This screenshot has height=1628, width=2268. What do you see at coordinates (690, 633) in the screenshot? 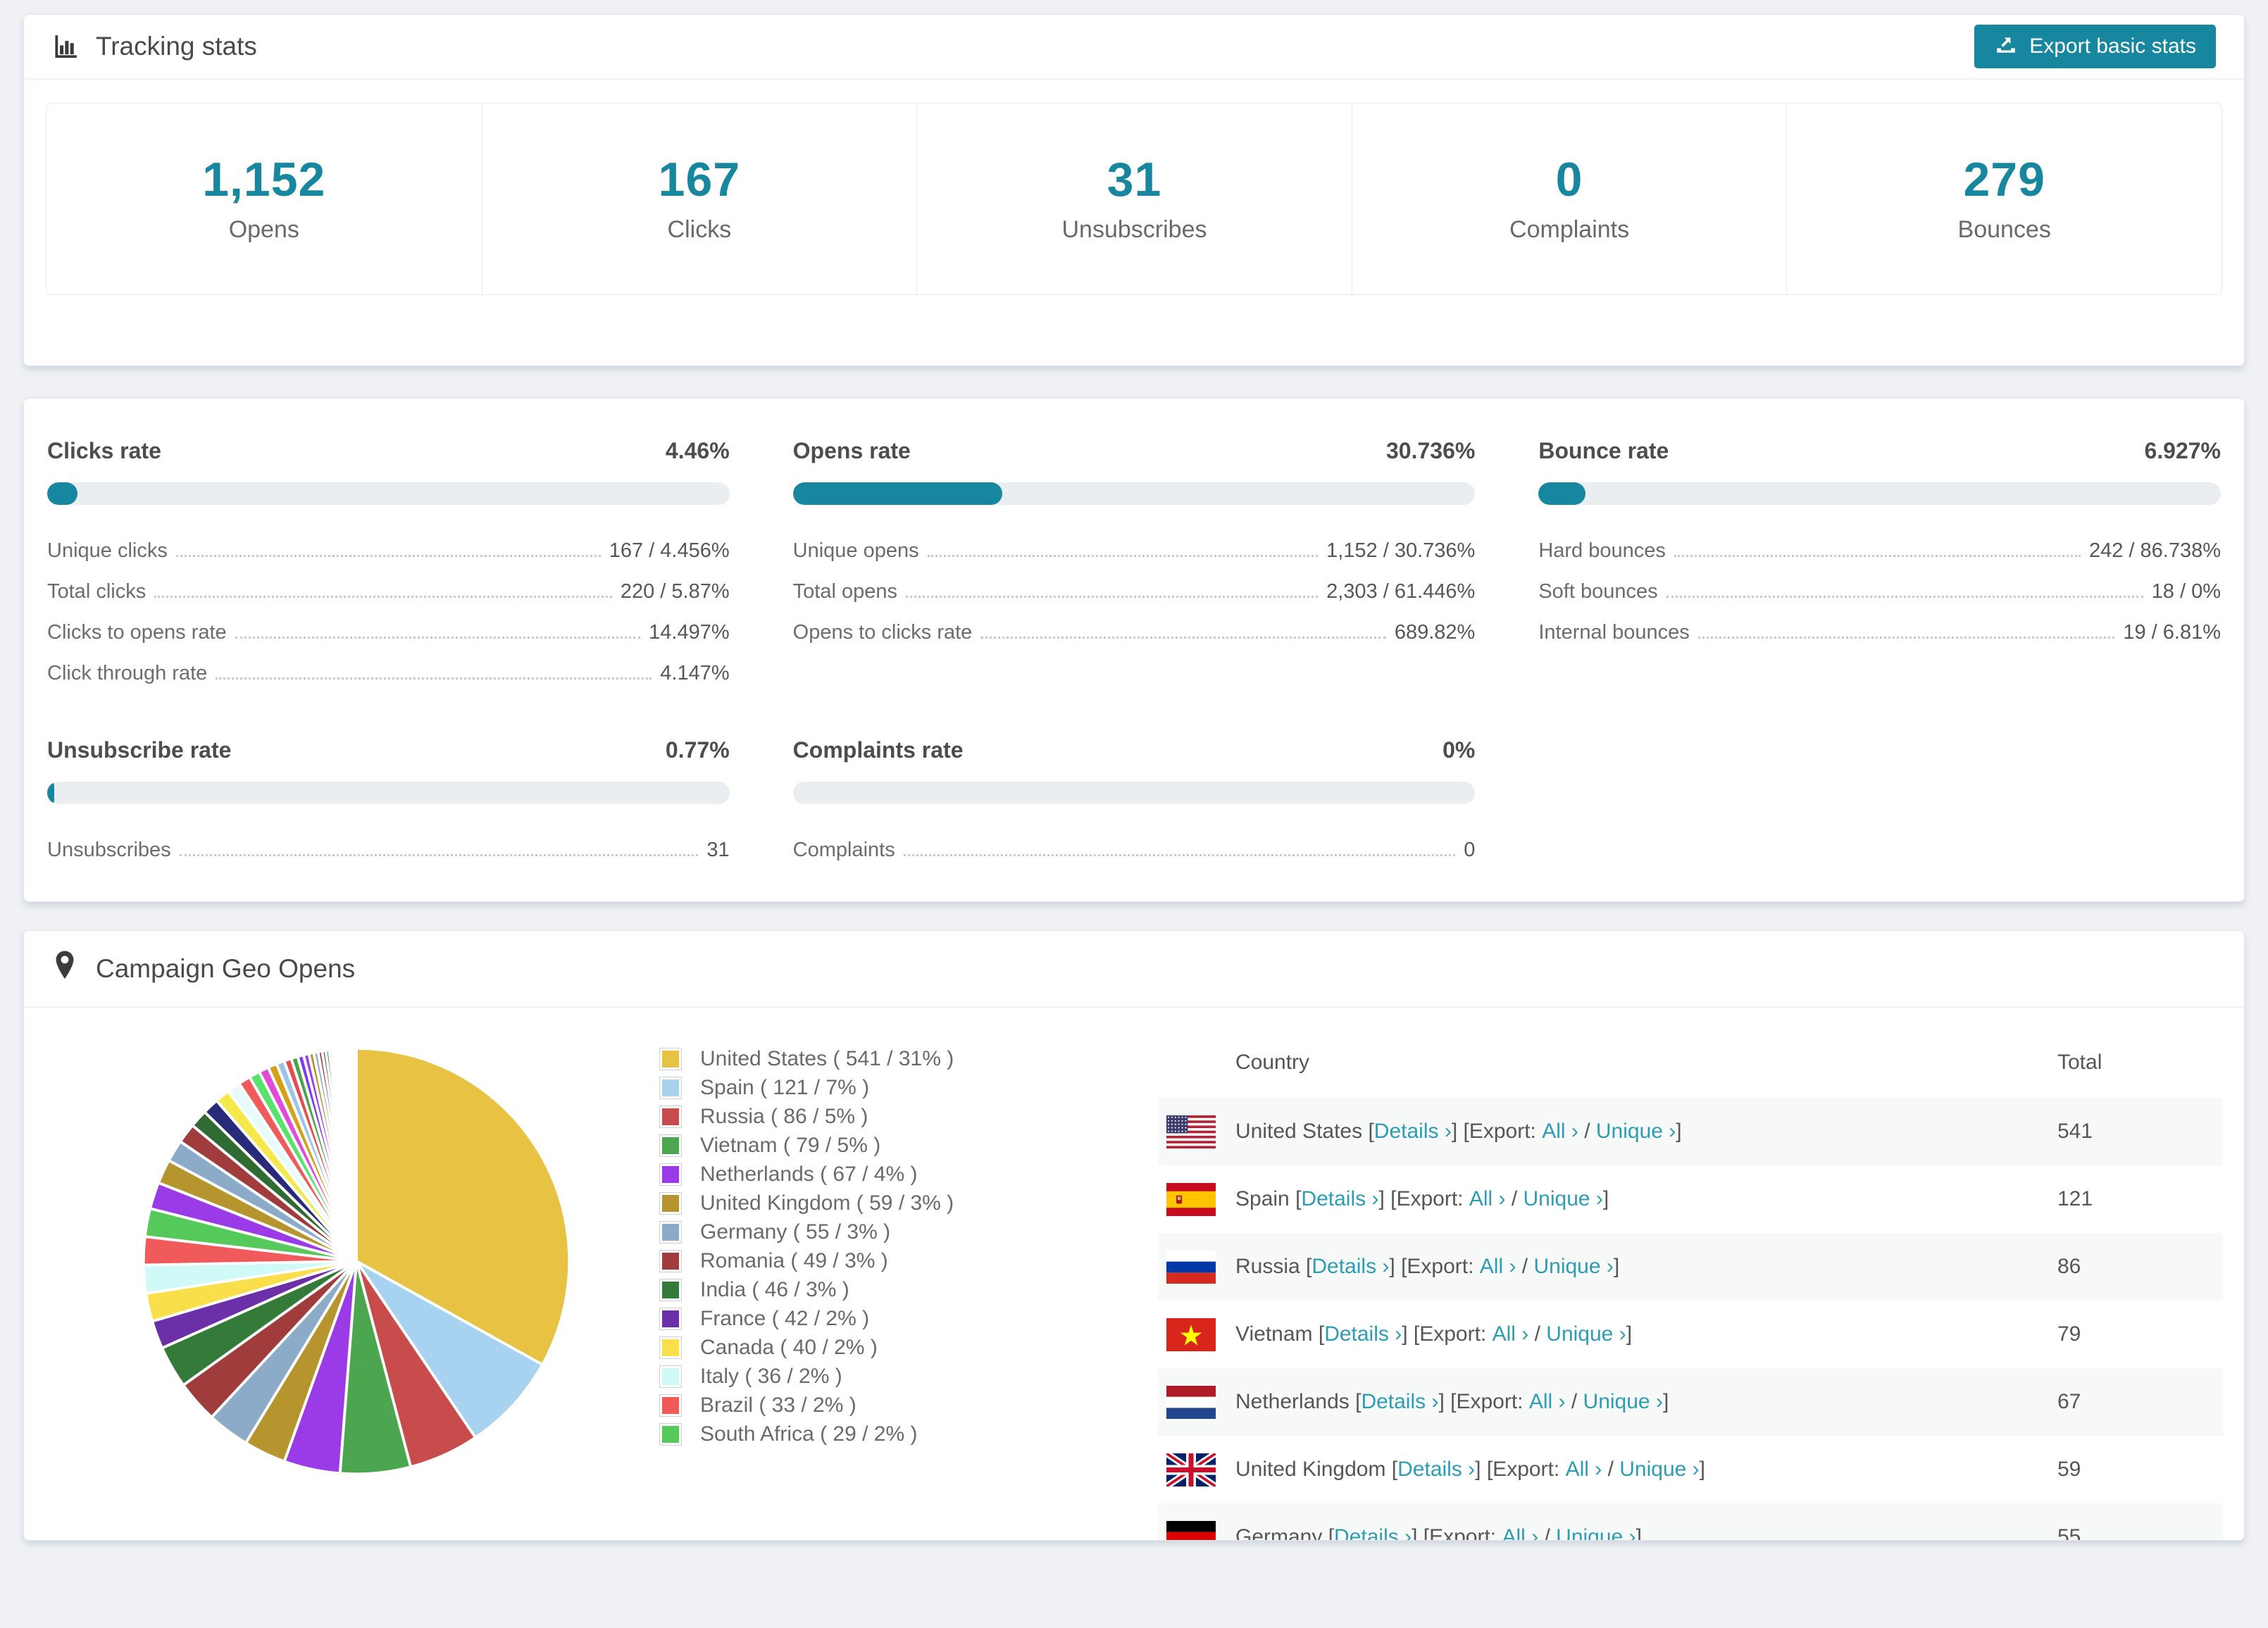
I see `rate-detail-value: 14.497%` at bounding box center [690, 633].